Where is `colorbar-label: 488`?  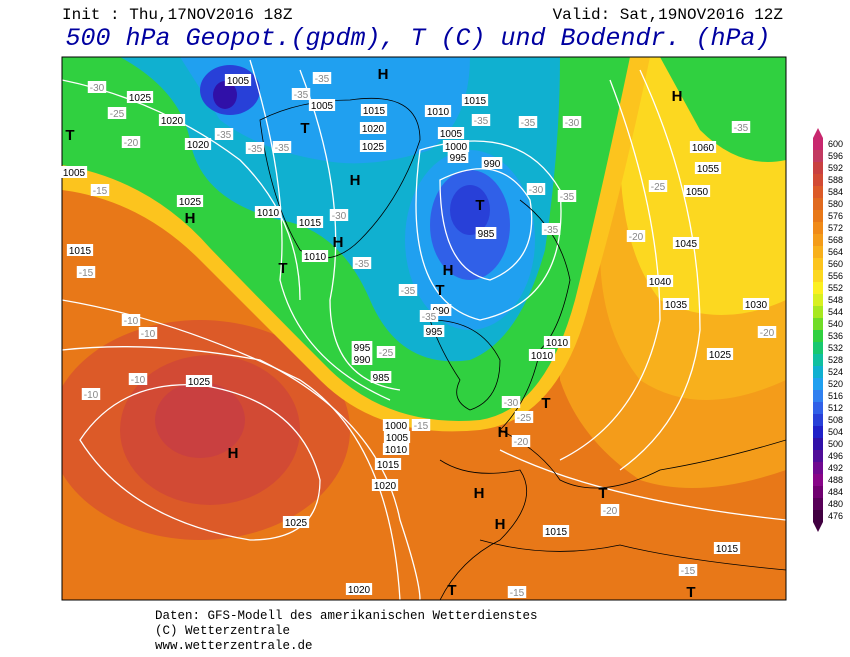
colorbar-label: 488 is located at coordinates (835, 480).